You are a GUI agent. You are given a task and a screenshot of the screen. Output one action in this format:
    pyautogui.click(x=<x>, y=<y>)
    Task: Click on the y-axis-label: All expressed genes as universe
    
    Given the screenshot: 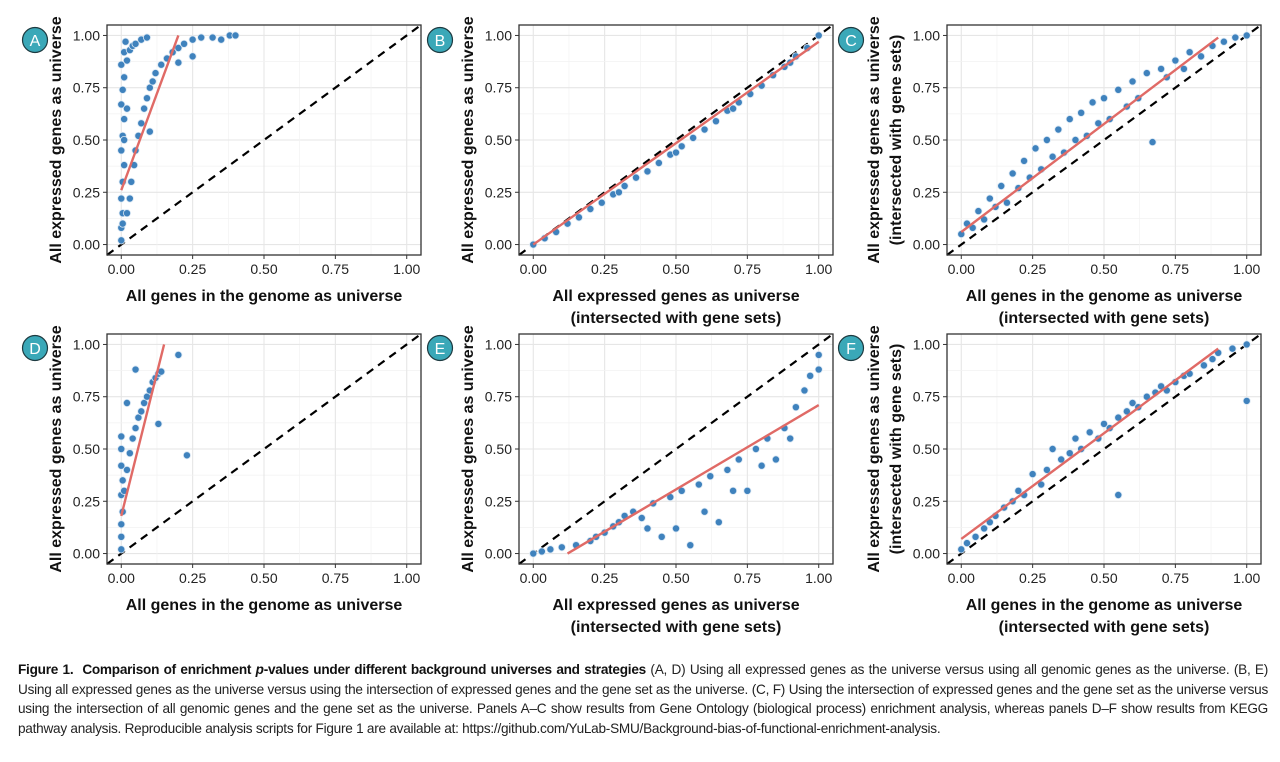 What is the action you would take?
    pyautogui.click(x=56, y=139)
    